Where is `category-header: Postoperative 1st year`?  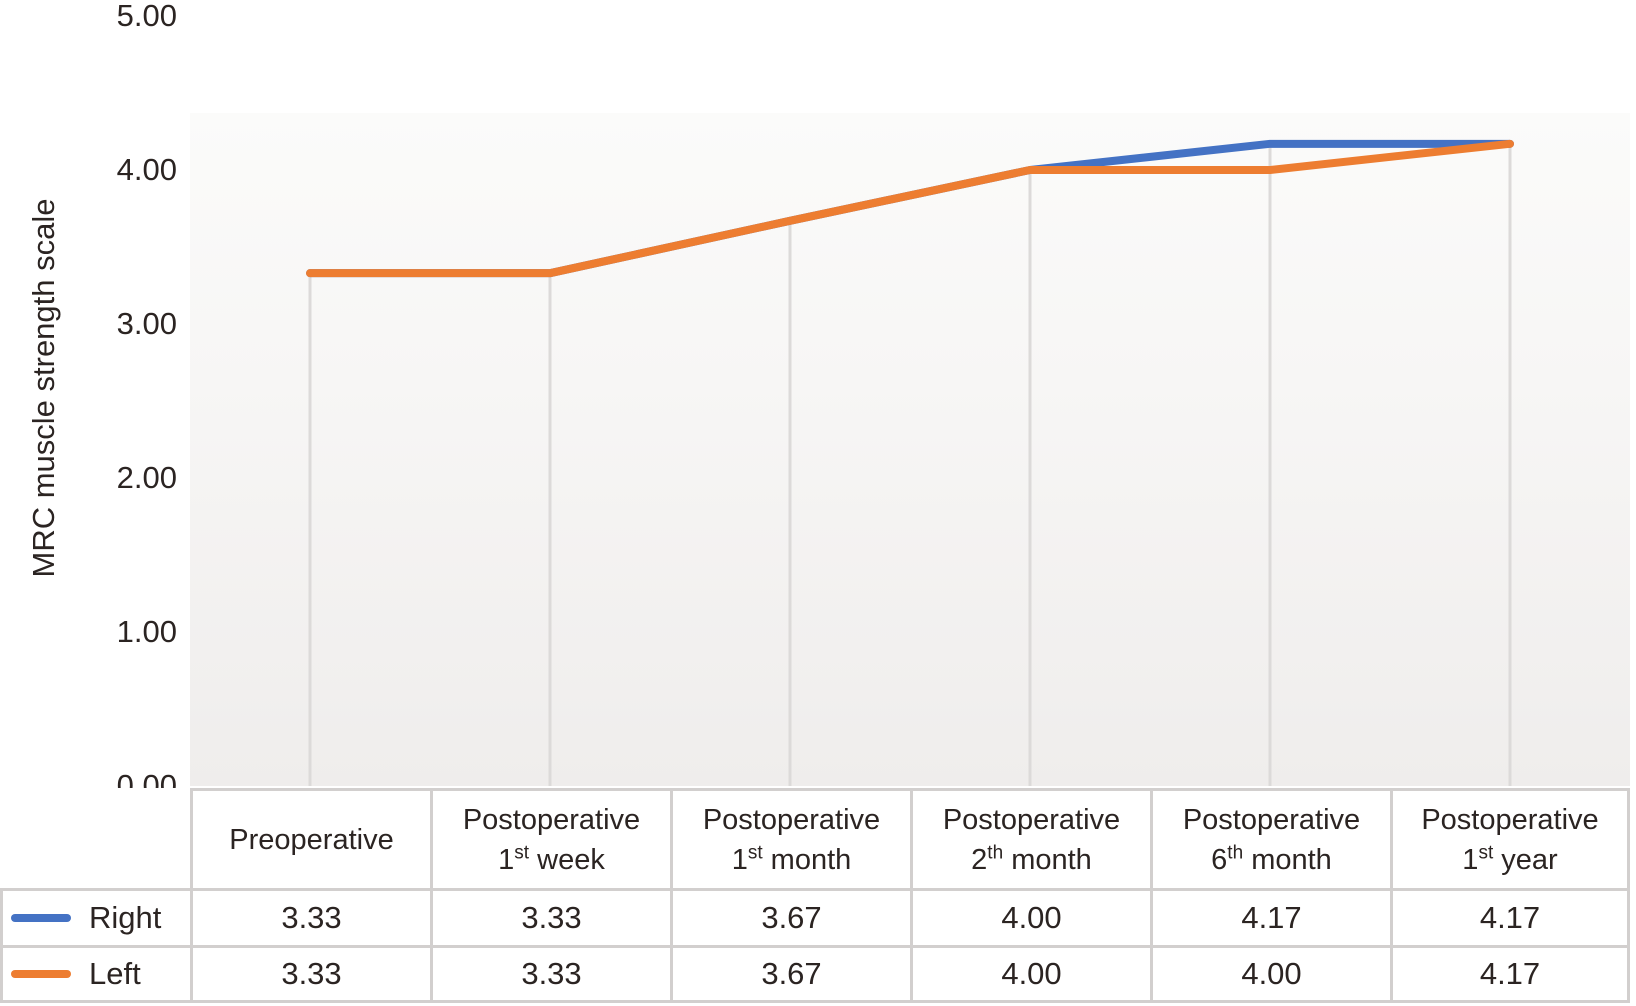
category-header: Postoperative 1st year is located at coordinates (1510, 838).